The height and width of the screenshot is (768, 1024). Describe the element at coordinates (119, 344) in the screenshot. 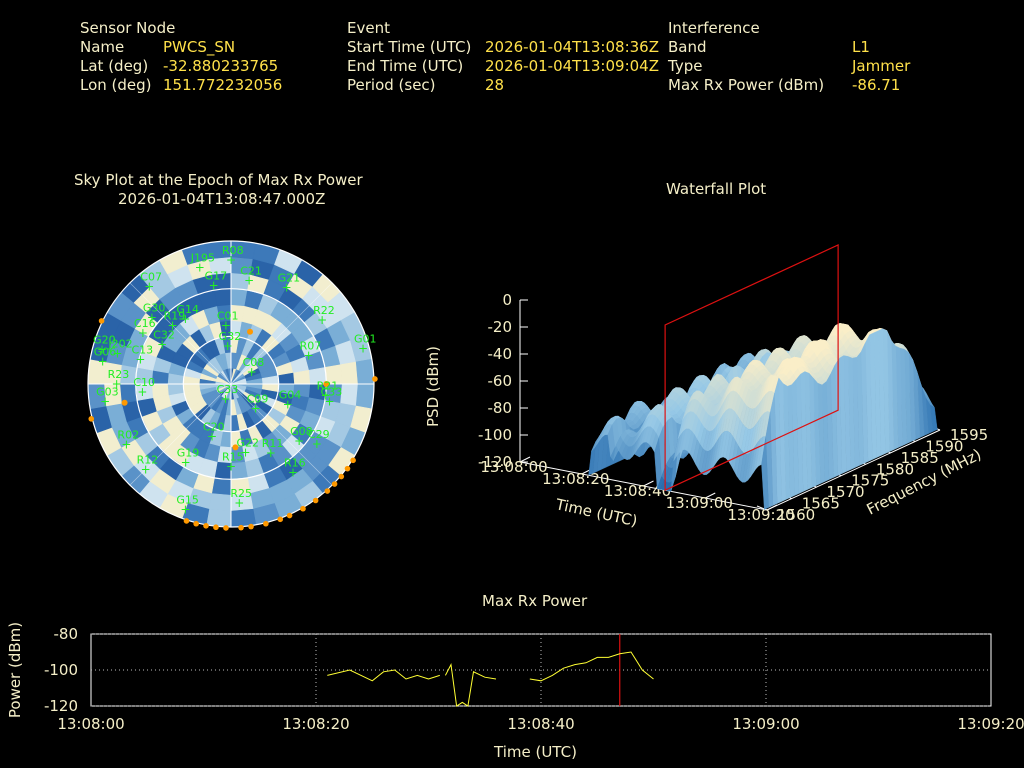

I see `satellite-label: J202` at that location.